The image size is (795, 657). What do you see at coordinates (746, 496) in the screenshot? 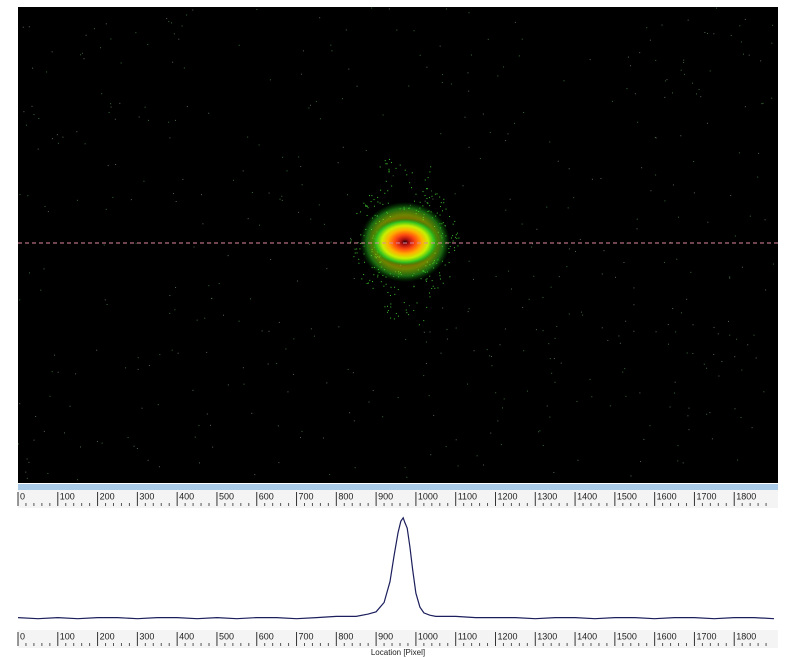
I see `ruler-label: 1800` at bounding box center [746, 496].